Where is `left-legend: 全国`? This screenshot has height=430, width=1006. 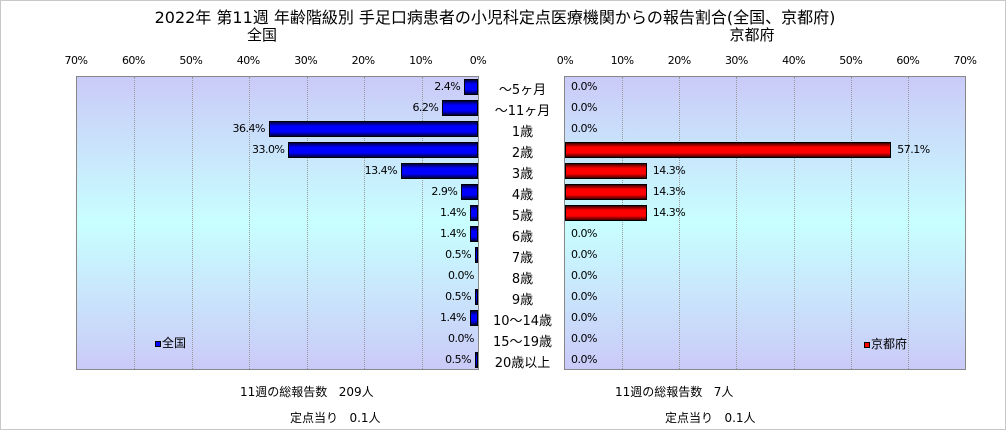 left-legend: 全国 is located at coordinates (170, 342).